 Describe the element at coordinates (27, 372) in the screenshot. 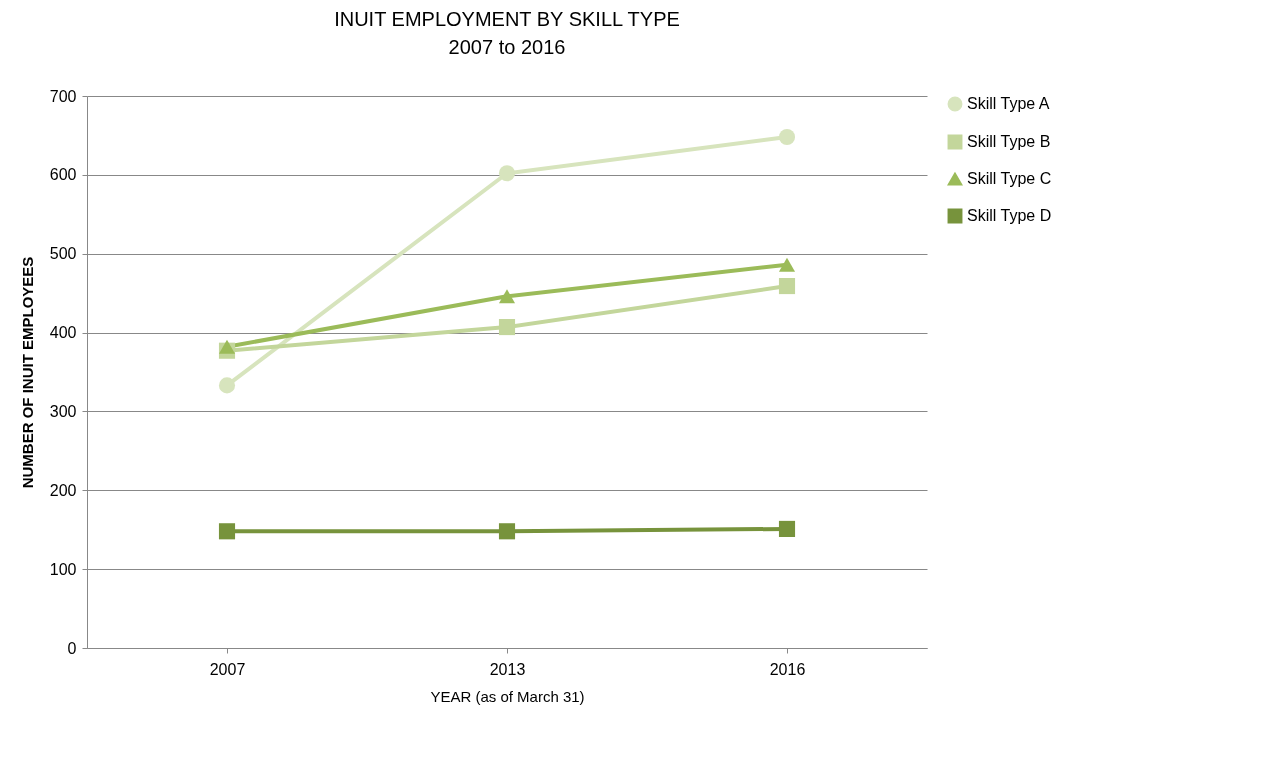

I see `y-axis-title: NUMBER OF INUIT EMPLOYEES` at that location.